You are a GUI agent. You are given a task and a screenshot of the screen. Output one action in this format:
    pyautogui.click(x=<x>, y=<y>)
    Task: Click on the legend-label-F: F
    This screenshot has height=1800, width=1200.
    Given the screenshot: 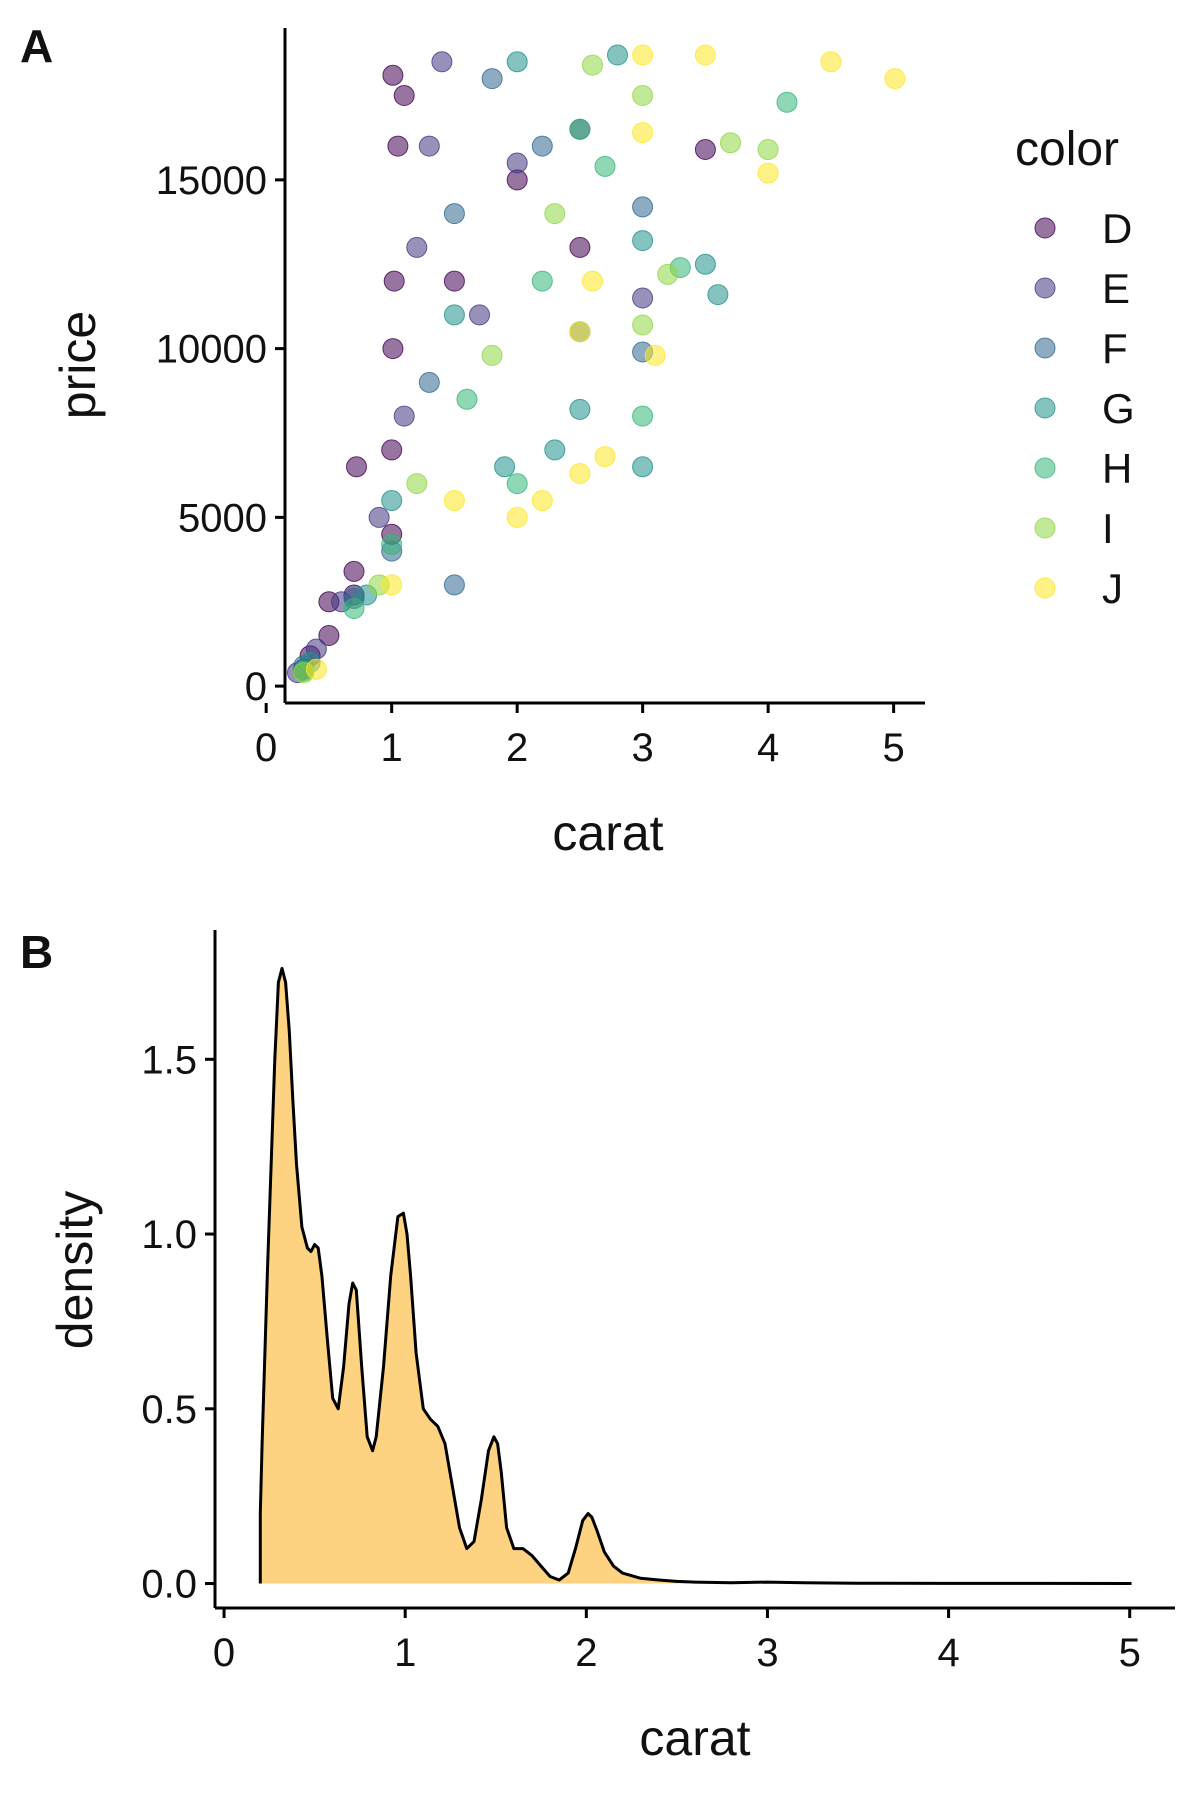 What is the action you would take?
    pyautogui.click(x=1115, y=348)
    